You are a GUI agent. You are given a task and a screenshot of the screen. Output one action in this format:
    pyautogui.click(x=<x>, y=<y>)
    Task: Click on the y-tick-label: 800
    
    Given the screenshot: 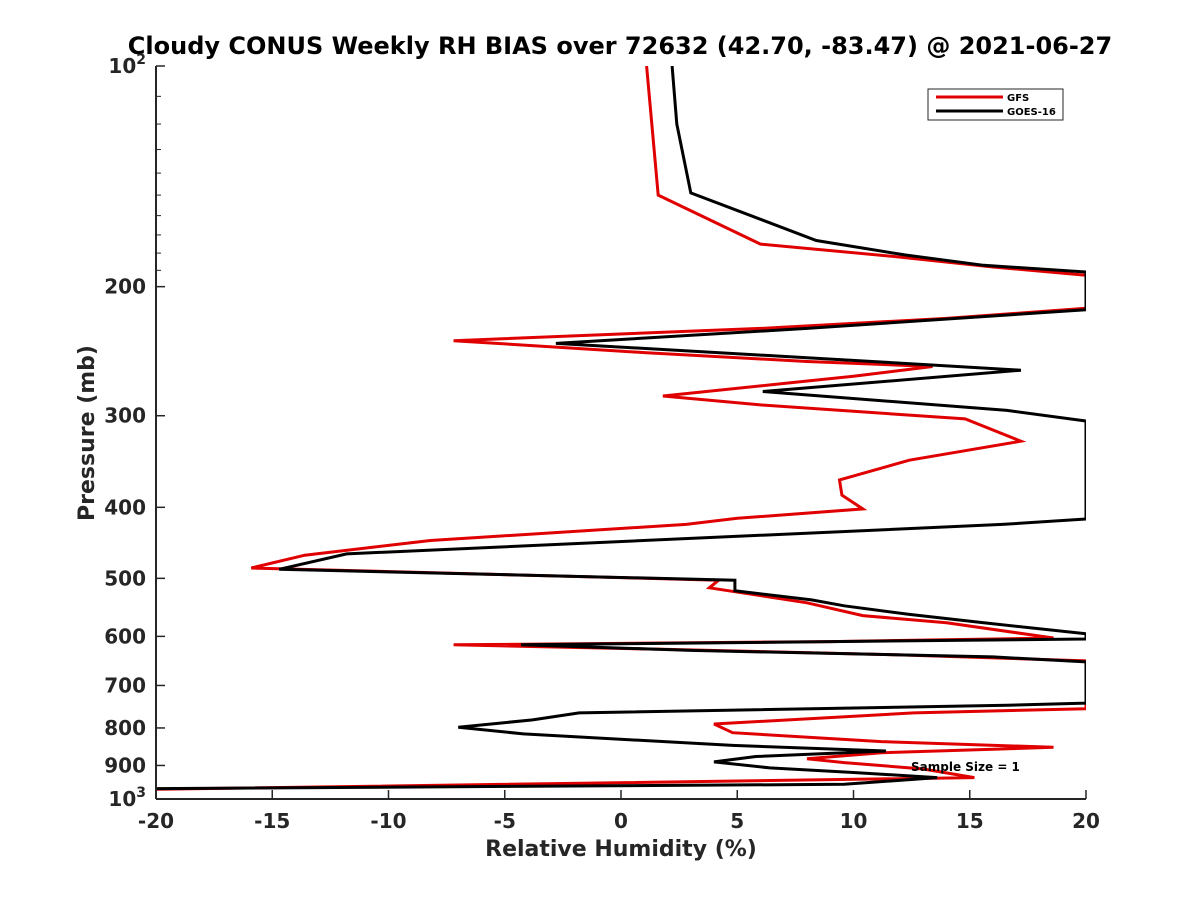 What is the action you would take?
    pyautogui.click(x=125, y=728)
    